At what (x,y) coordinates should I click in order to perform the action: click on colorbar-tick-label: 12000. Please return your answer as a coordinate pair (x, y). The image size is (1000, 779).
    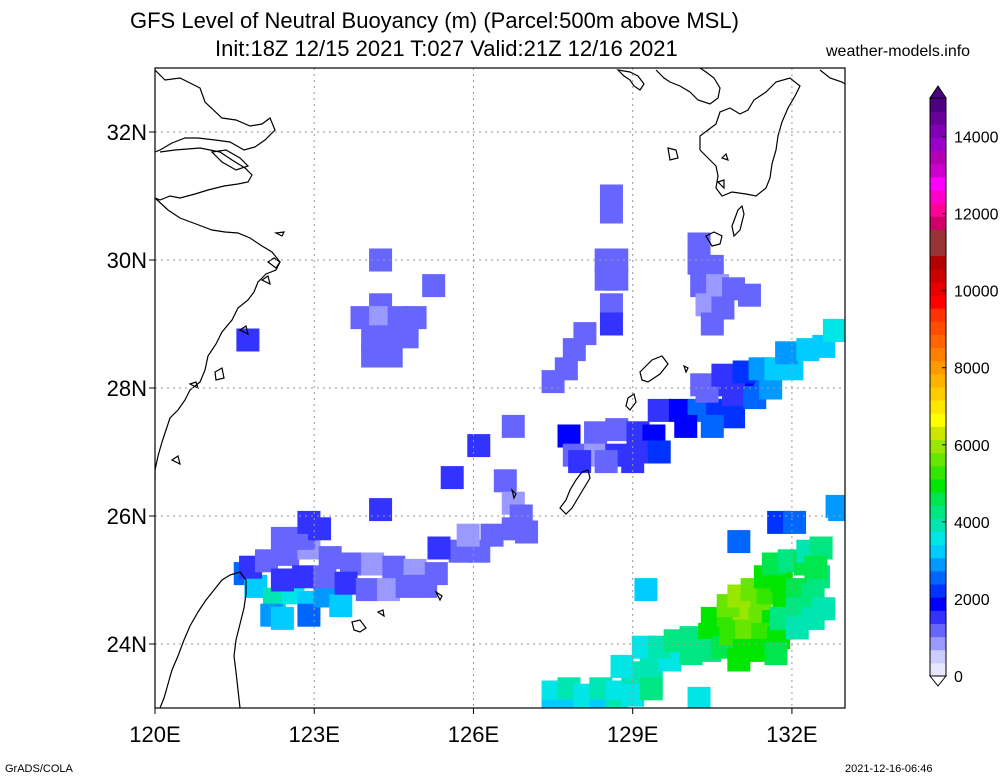
    Looking at the image, I should click on (976, 215).